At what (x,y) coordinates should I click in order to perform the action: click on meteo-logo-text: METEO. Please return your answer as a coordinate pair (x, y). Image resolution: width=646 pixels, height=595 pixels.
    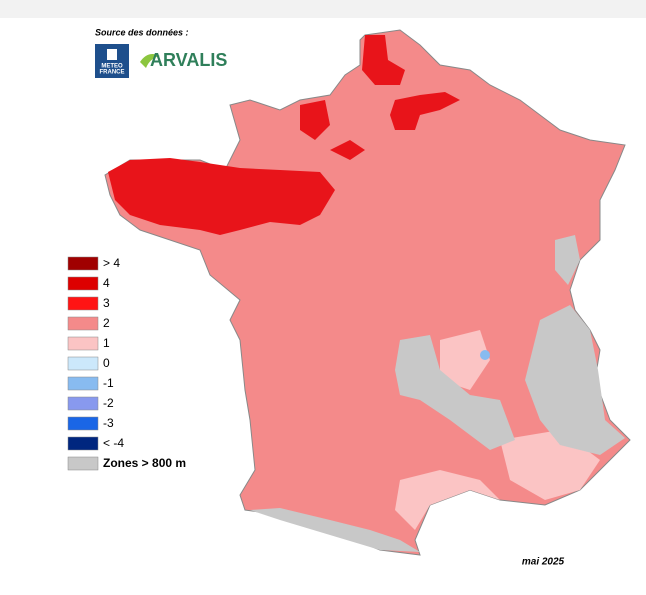
    Looking at the image, I should click on (112, 67).